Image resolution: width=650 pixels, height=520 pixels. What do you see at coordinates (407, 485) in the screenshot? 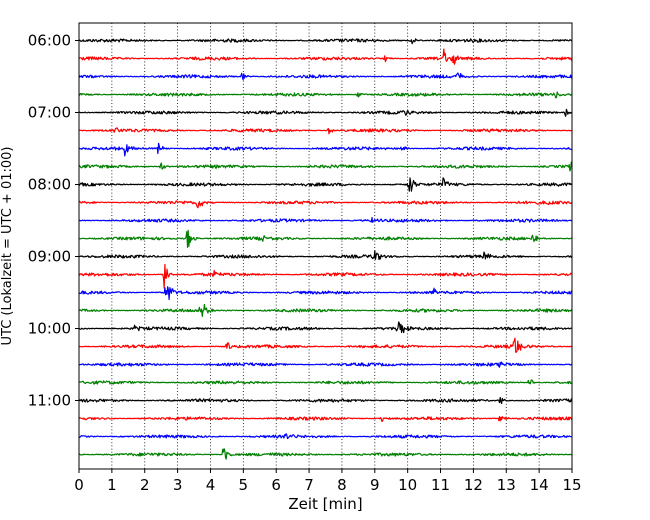
I see `x-tick-label: 10` at bounding box center [407, 485].